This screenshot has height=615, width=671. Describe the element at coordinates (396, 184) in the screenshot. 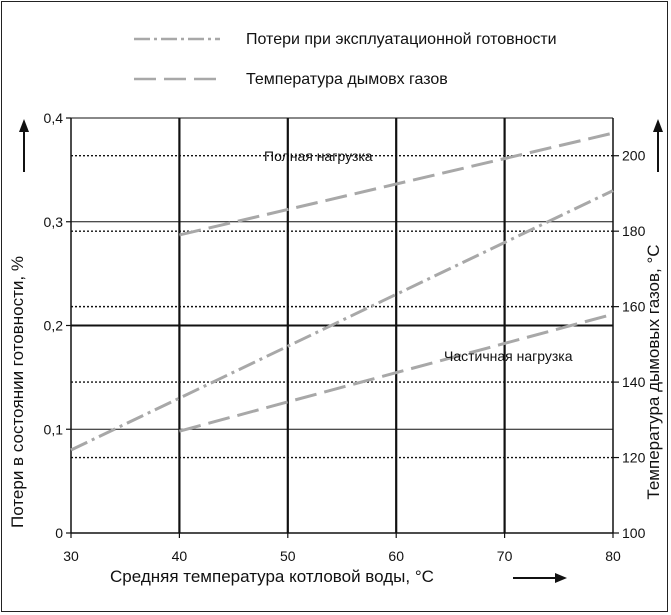

I see `series-line-flue-full-load` at that location.